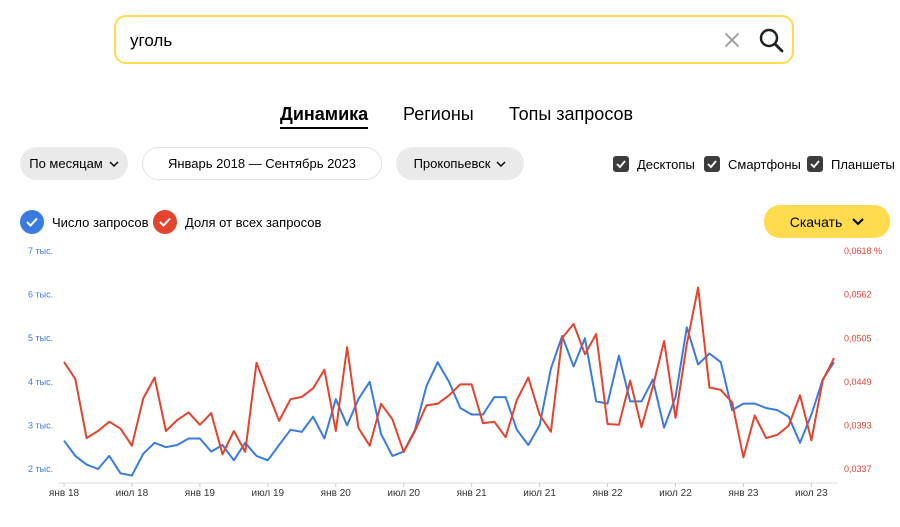  Describe the element at coordinates (571, 114) in the screenshot. I see `tab-top-queries: Топы запросов` at that location.